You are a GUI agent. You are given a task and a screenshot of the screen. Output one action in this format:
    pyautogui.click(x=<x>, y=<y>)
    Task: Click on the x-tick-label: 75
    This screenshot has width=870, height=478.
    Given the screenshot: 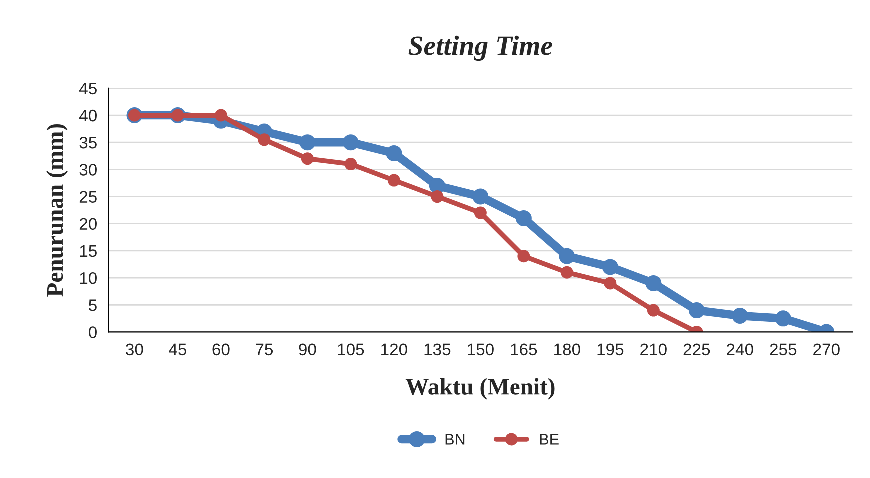 What is the action you would take?
    pyautogui.click(x=265, y=350)
    